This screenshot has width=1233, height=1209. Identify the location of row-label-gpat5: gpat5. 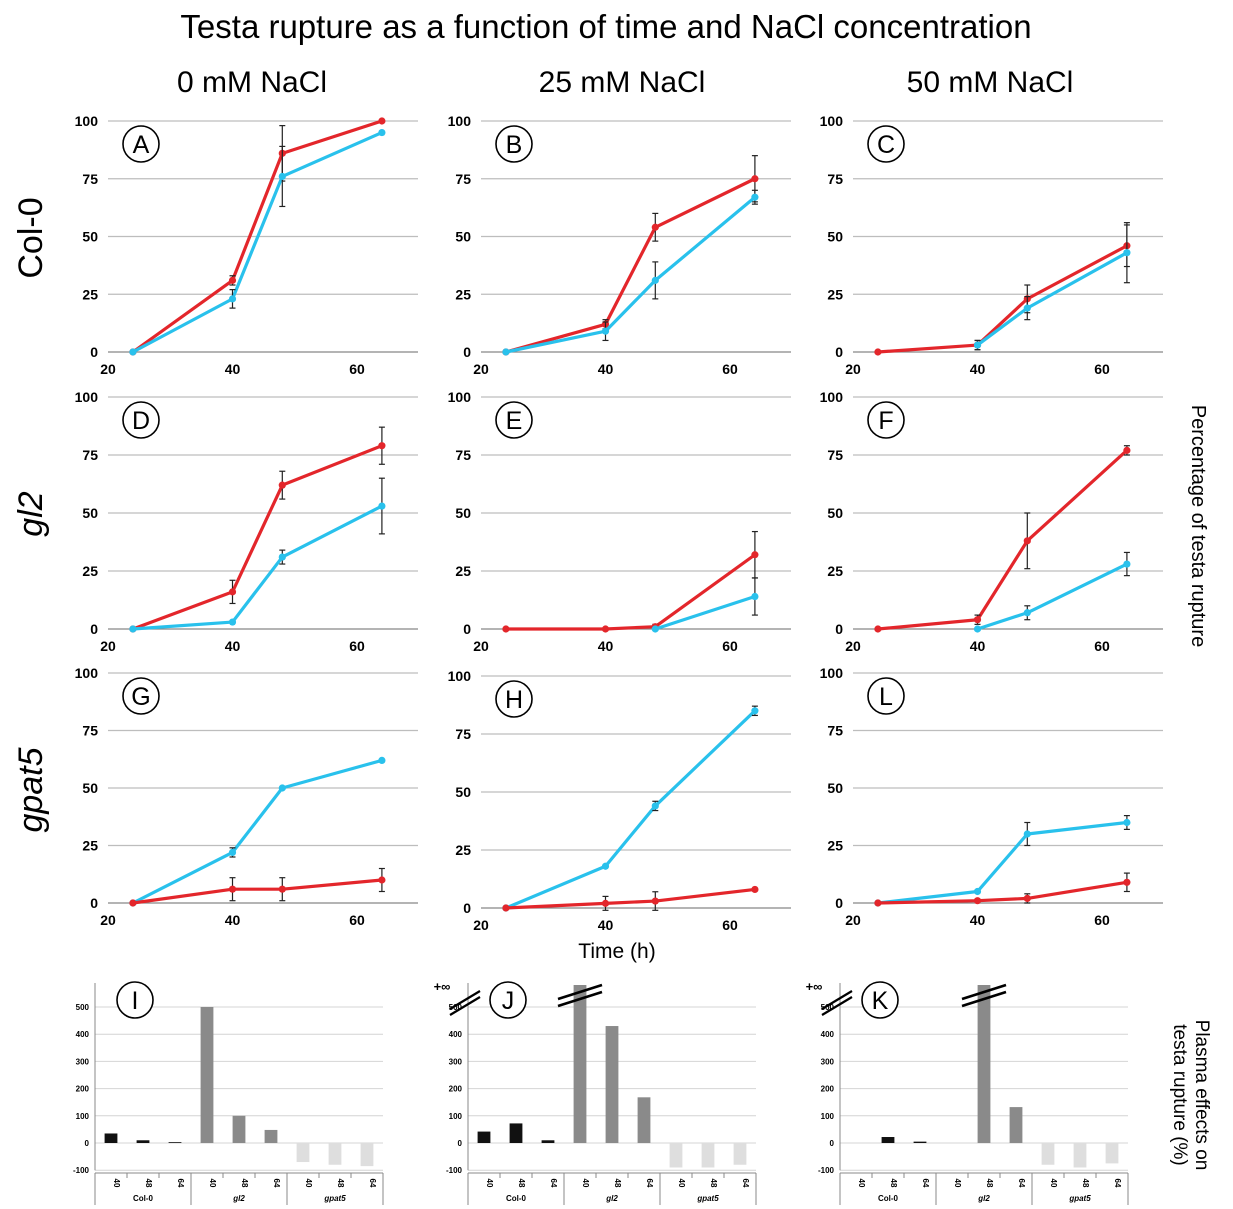
(31, 789).